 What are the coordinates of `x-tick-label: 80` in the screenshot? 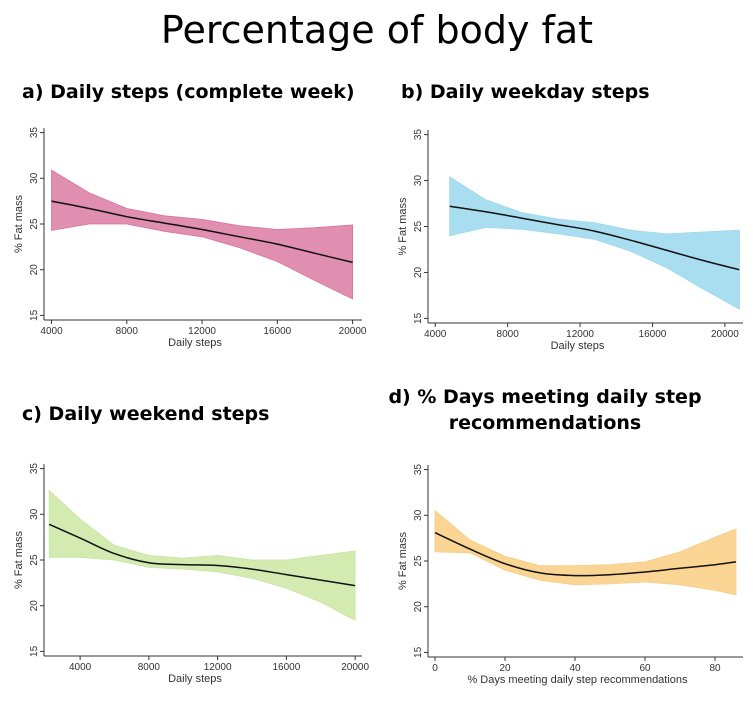 It's located at (715, 668).